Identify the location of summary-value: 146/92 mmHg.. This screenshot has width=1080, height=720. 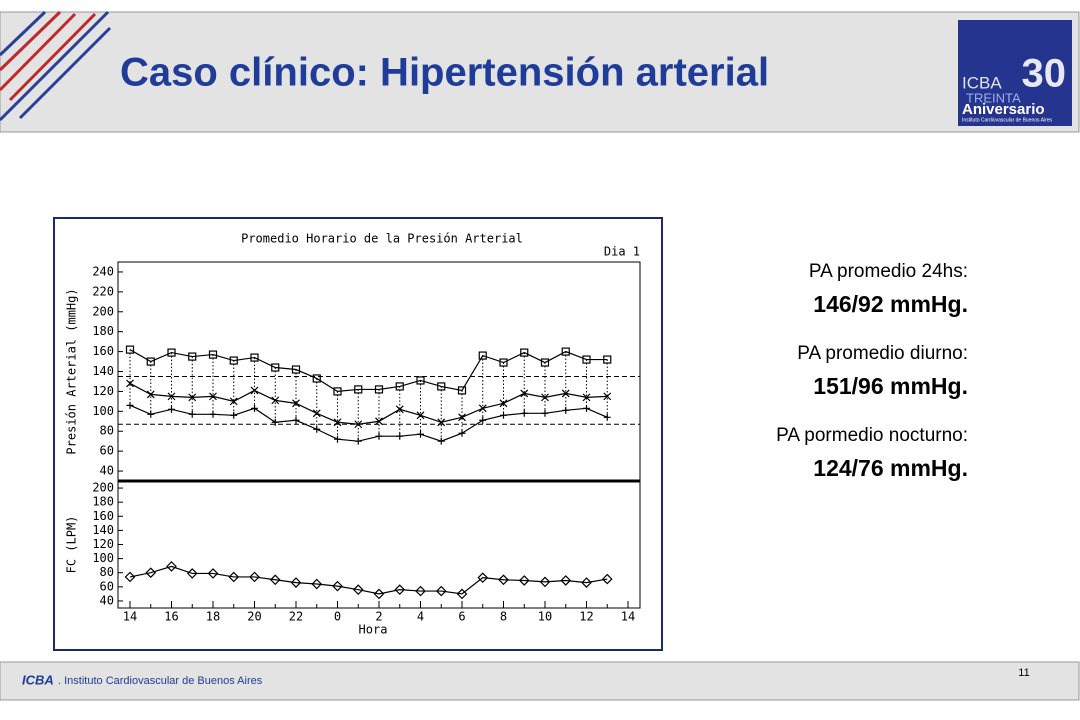
(890, 304).